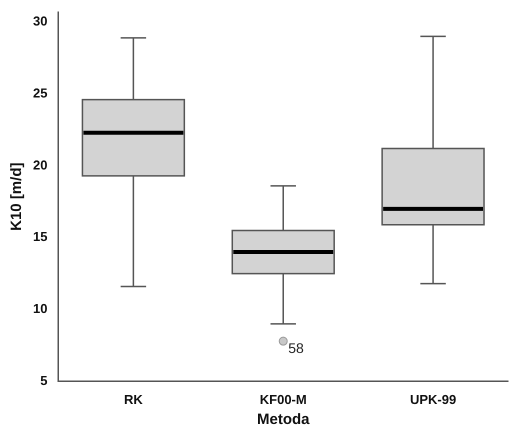 This screenshot has height=429, width=513. Describe the element at coordinates (283, 399) in the screenshot. I see `x-tick-label: KF00-M` at that location.